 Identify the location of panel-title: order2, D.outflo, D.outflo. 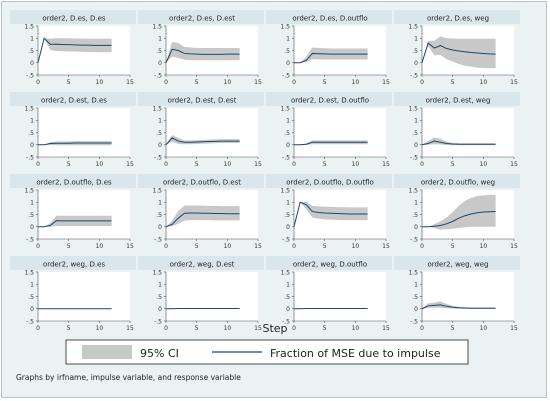
(330, 183).